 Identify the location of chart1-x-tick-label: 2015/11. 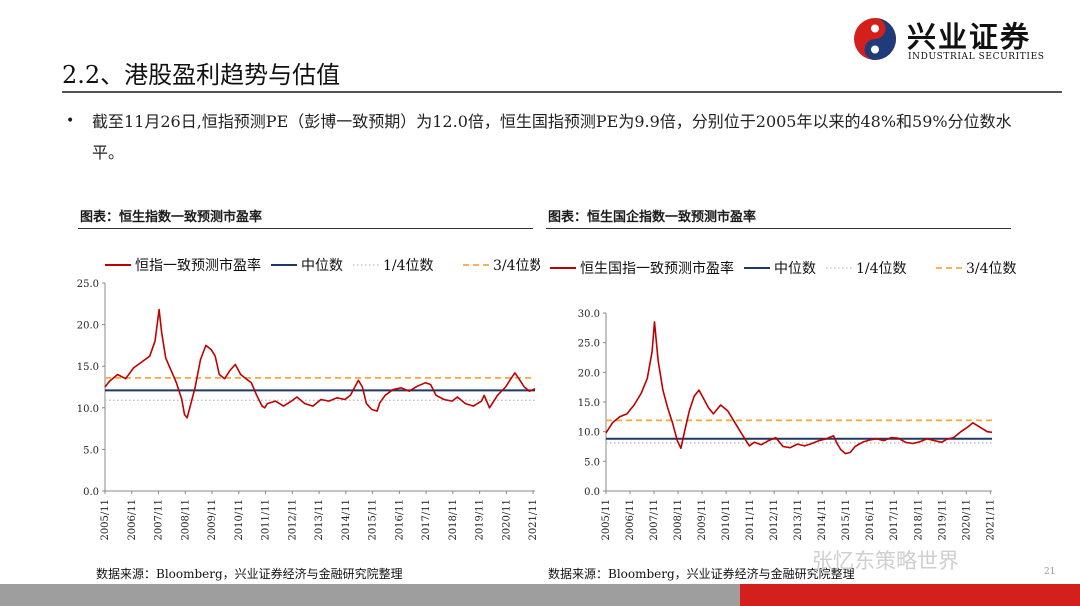
(373, 519).